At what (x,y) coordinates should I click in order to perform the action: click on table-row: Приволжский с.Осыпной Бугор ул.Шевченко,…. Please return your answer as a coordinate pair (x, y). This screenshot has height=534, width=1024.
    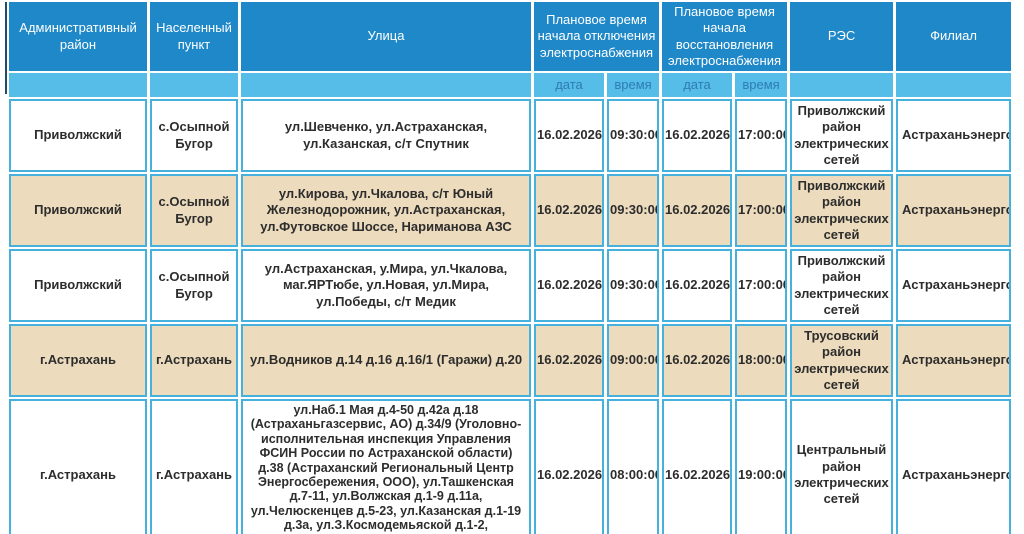
    Looking at the image, I should click on (510, 135).